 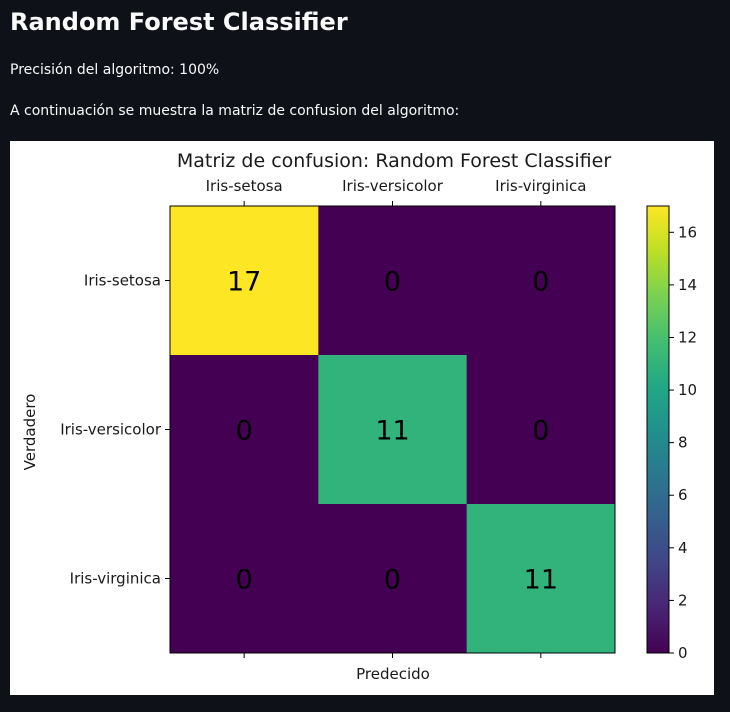 I want to click on cell-value-r2-c2: 11, so click(x=541, y=580).